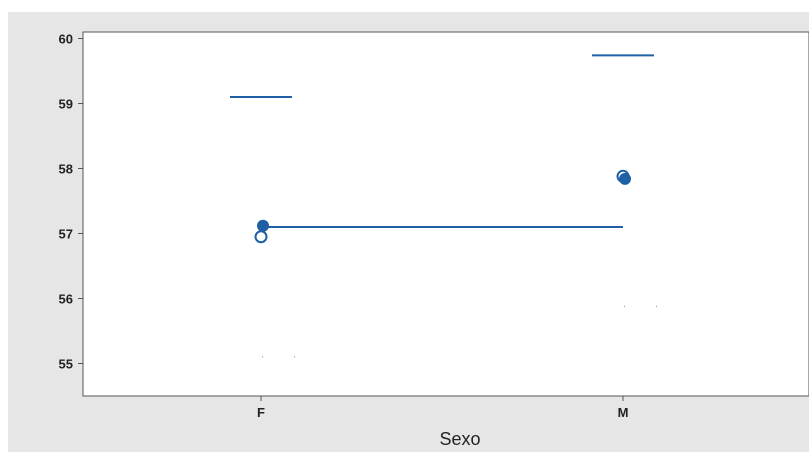 The width and height of the screenshot is (809, 452). What do you see at coordinates (261, 412) in the screenshot?
I see `x-tick-label: F` at bounding box center [261, 412].